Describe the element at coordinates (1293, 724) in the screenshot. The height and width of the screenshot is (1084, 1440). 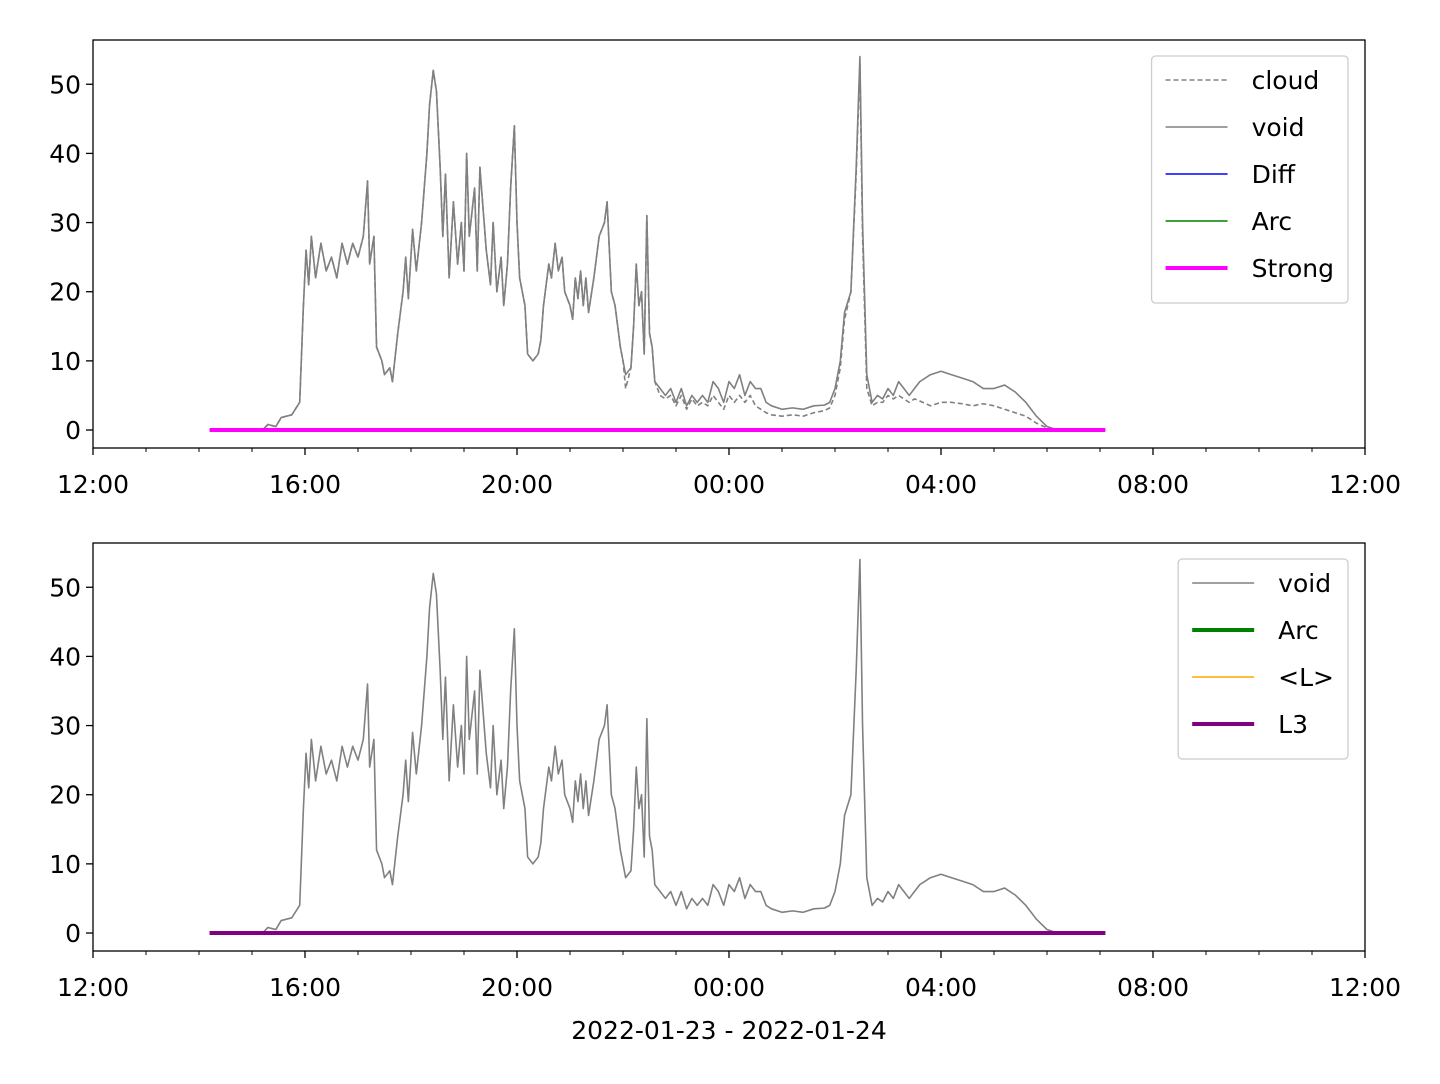
I see `legend-label: L3` at that location.